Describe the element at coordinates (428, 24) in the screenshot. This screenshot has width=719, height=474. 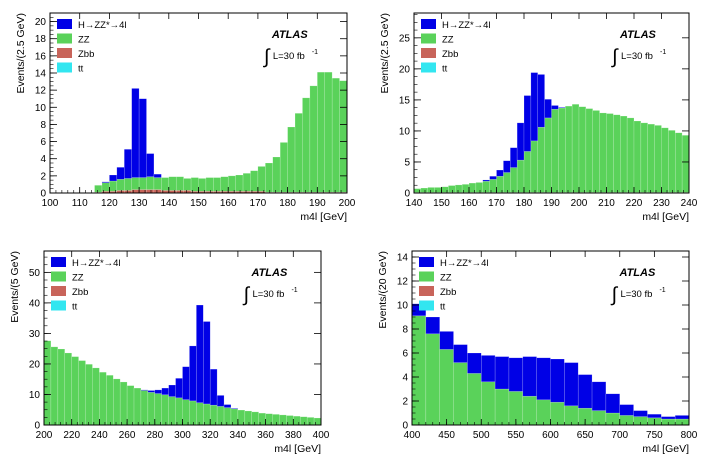
I see `legend-swatch` at that location.